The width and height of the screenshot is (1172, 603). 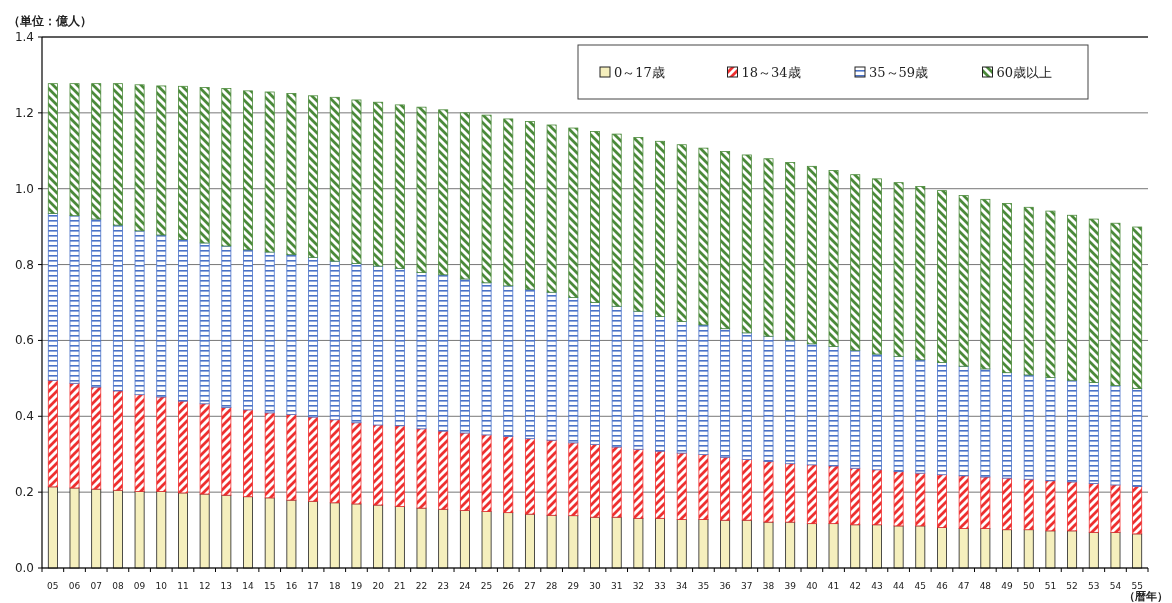 I want to click on y-tick-label: 0.0, so click(x=24, y=568).